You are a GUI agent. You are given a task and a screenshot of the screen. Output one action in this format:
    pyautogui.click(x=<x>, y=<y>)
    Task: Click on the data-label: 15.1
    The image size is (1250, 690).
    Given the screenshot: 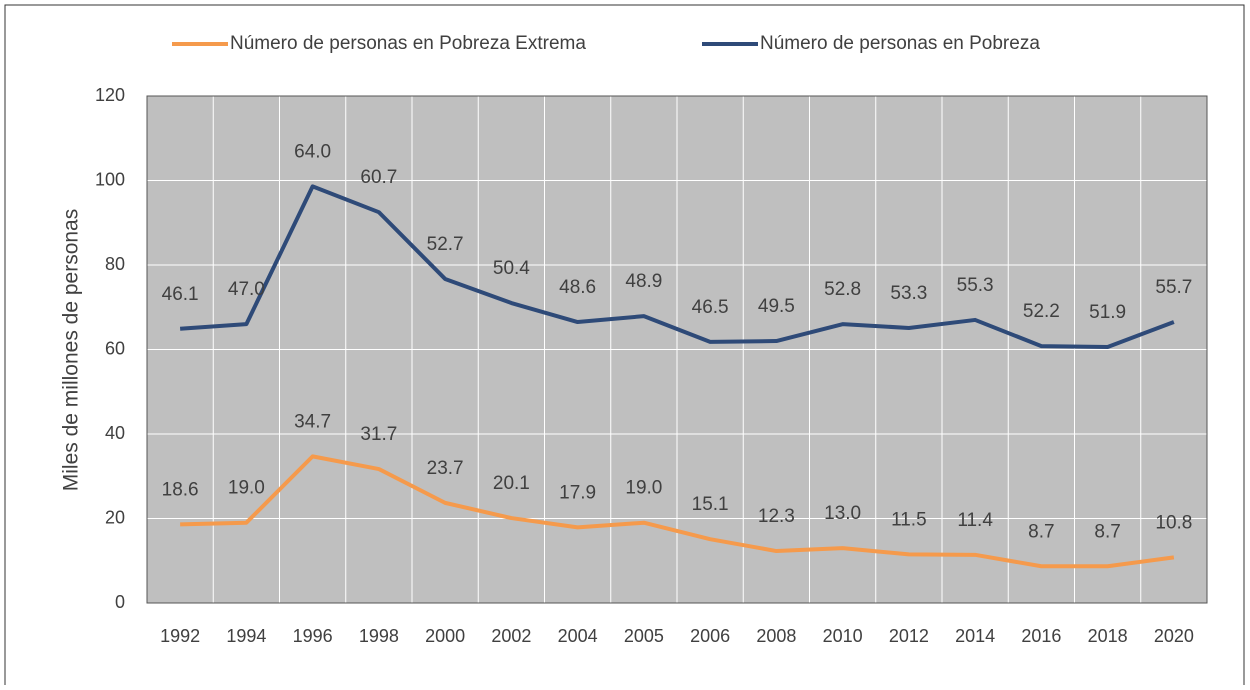 What is the action you would take?
    pyautogui.click(x=710, y=504)
    